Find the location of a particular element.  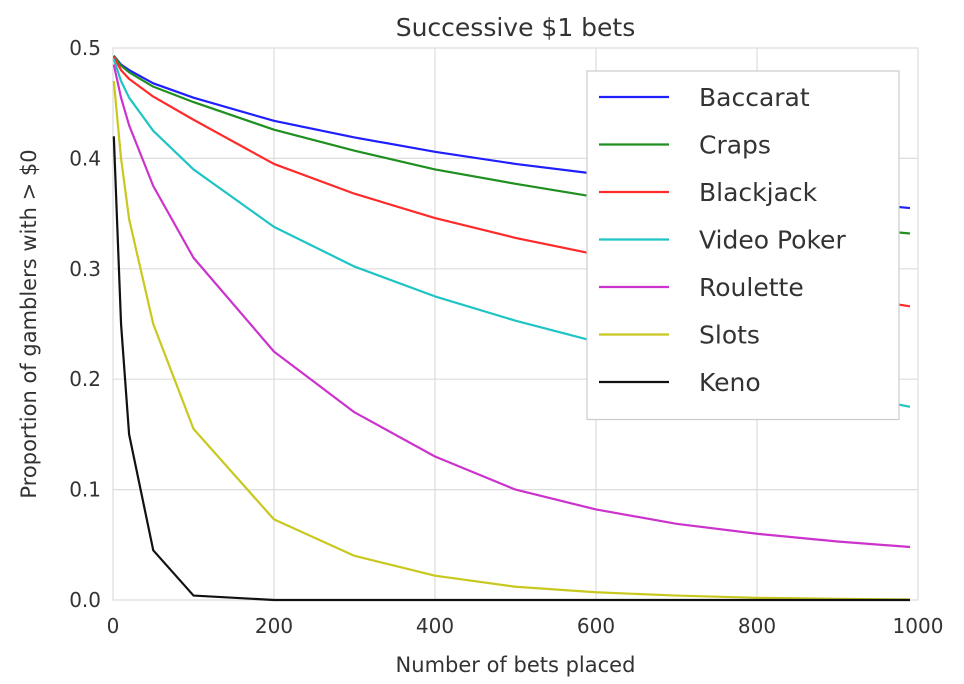

legend-label: Video Poker is located at coordinates (772, 240).